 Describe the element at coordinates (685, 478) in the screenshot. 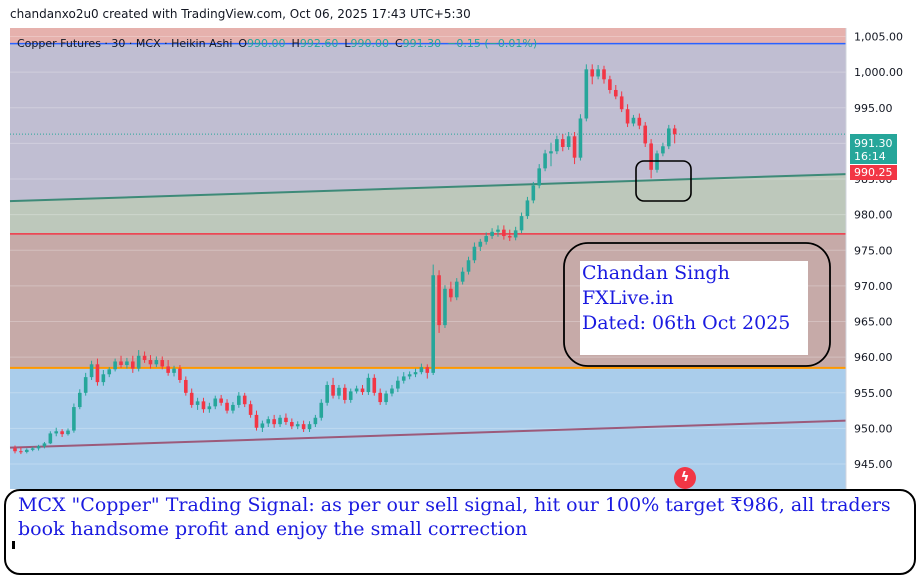

I see `tradingview-lightning-icon: ϟ` at that location.